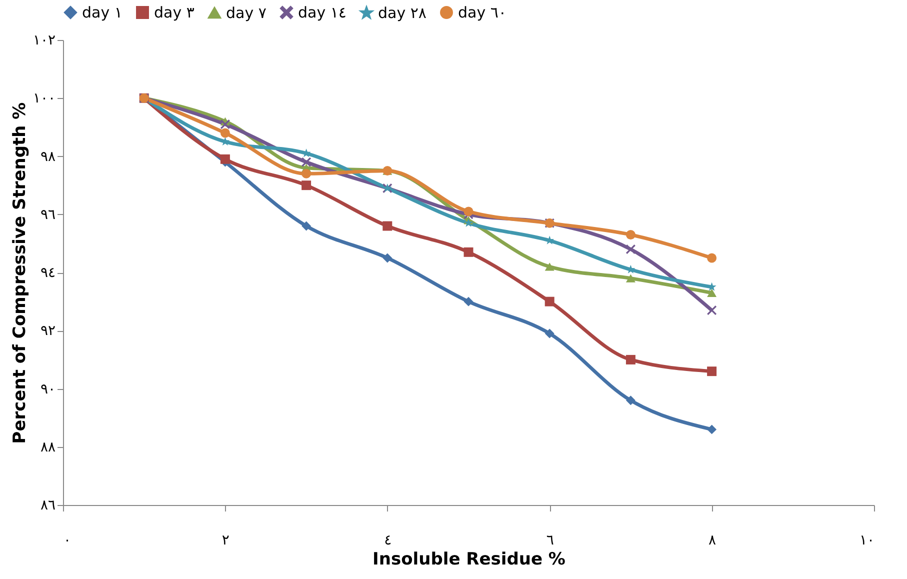  What do you see at coordinates (388, 540) in the screenshot?
I see `x-tick-label: ٤` at bounding box center [388, 540].